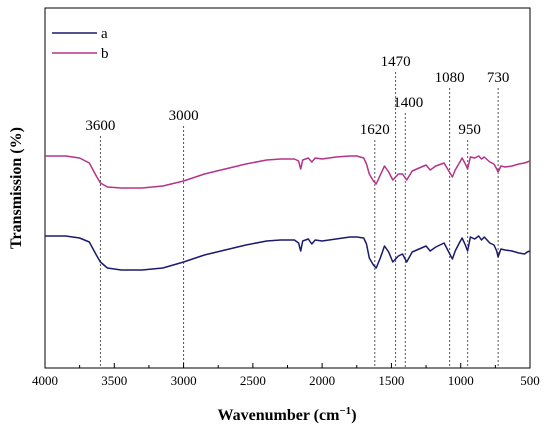 This screenshot has width=550, height=433. I want to click on series-line-a, so click(288, 253).